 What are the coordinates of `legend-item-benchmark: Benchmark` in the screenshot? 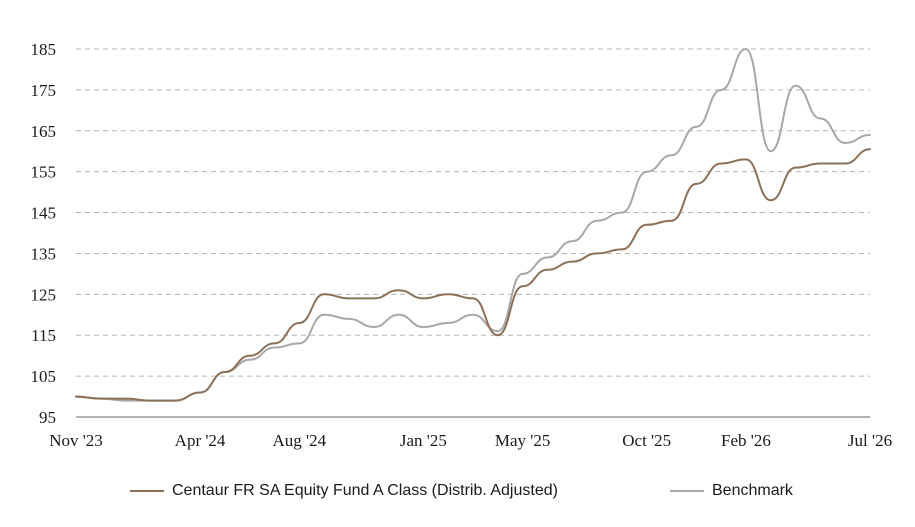 It's located at (731, 491).